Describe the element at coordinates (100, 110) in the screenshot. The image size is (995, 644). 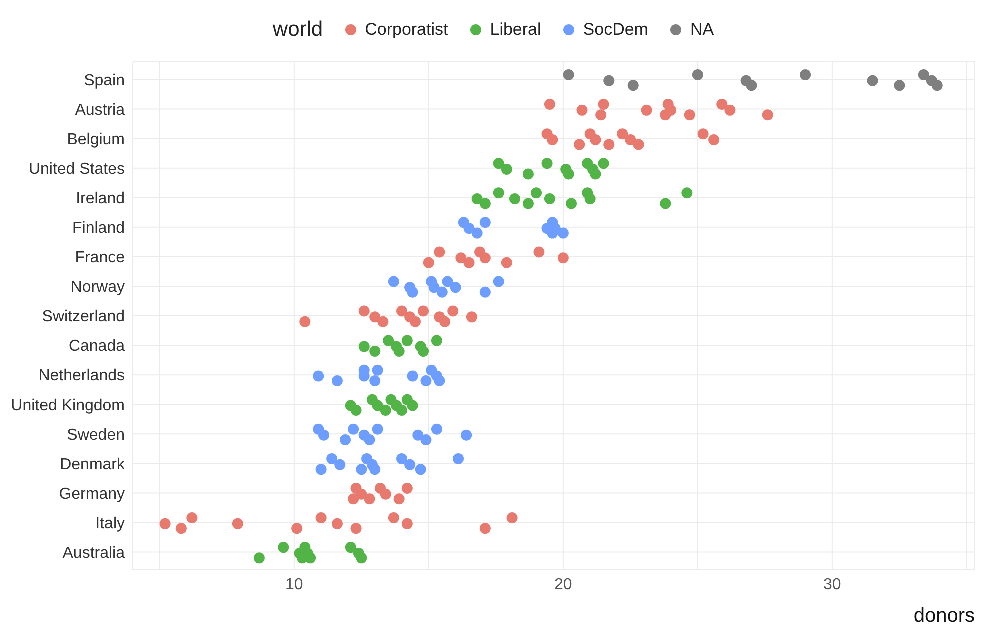
I see `y-tick-label: Austria` at that location.